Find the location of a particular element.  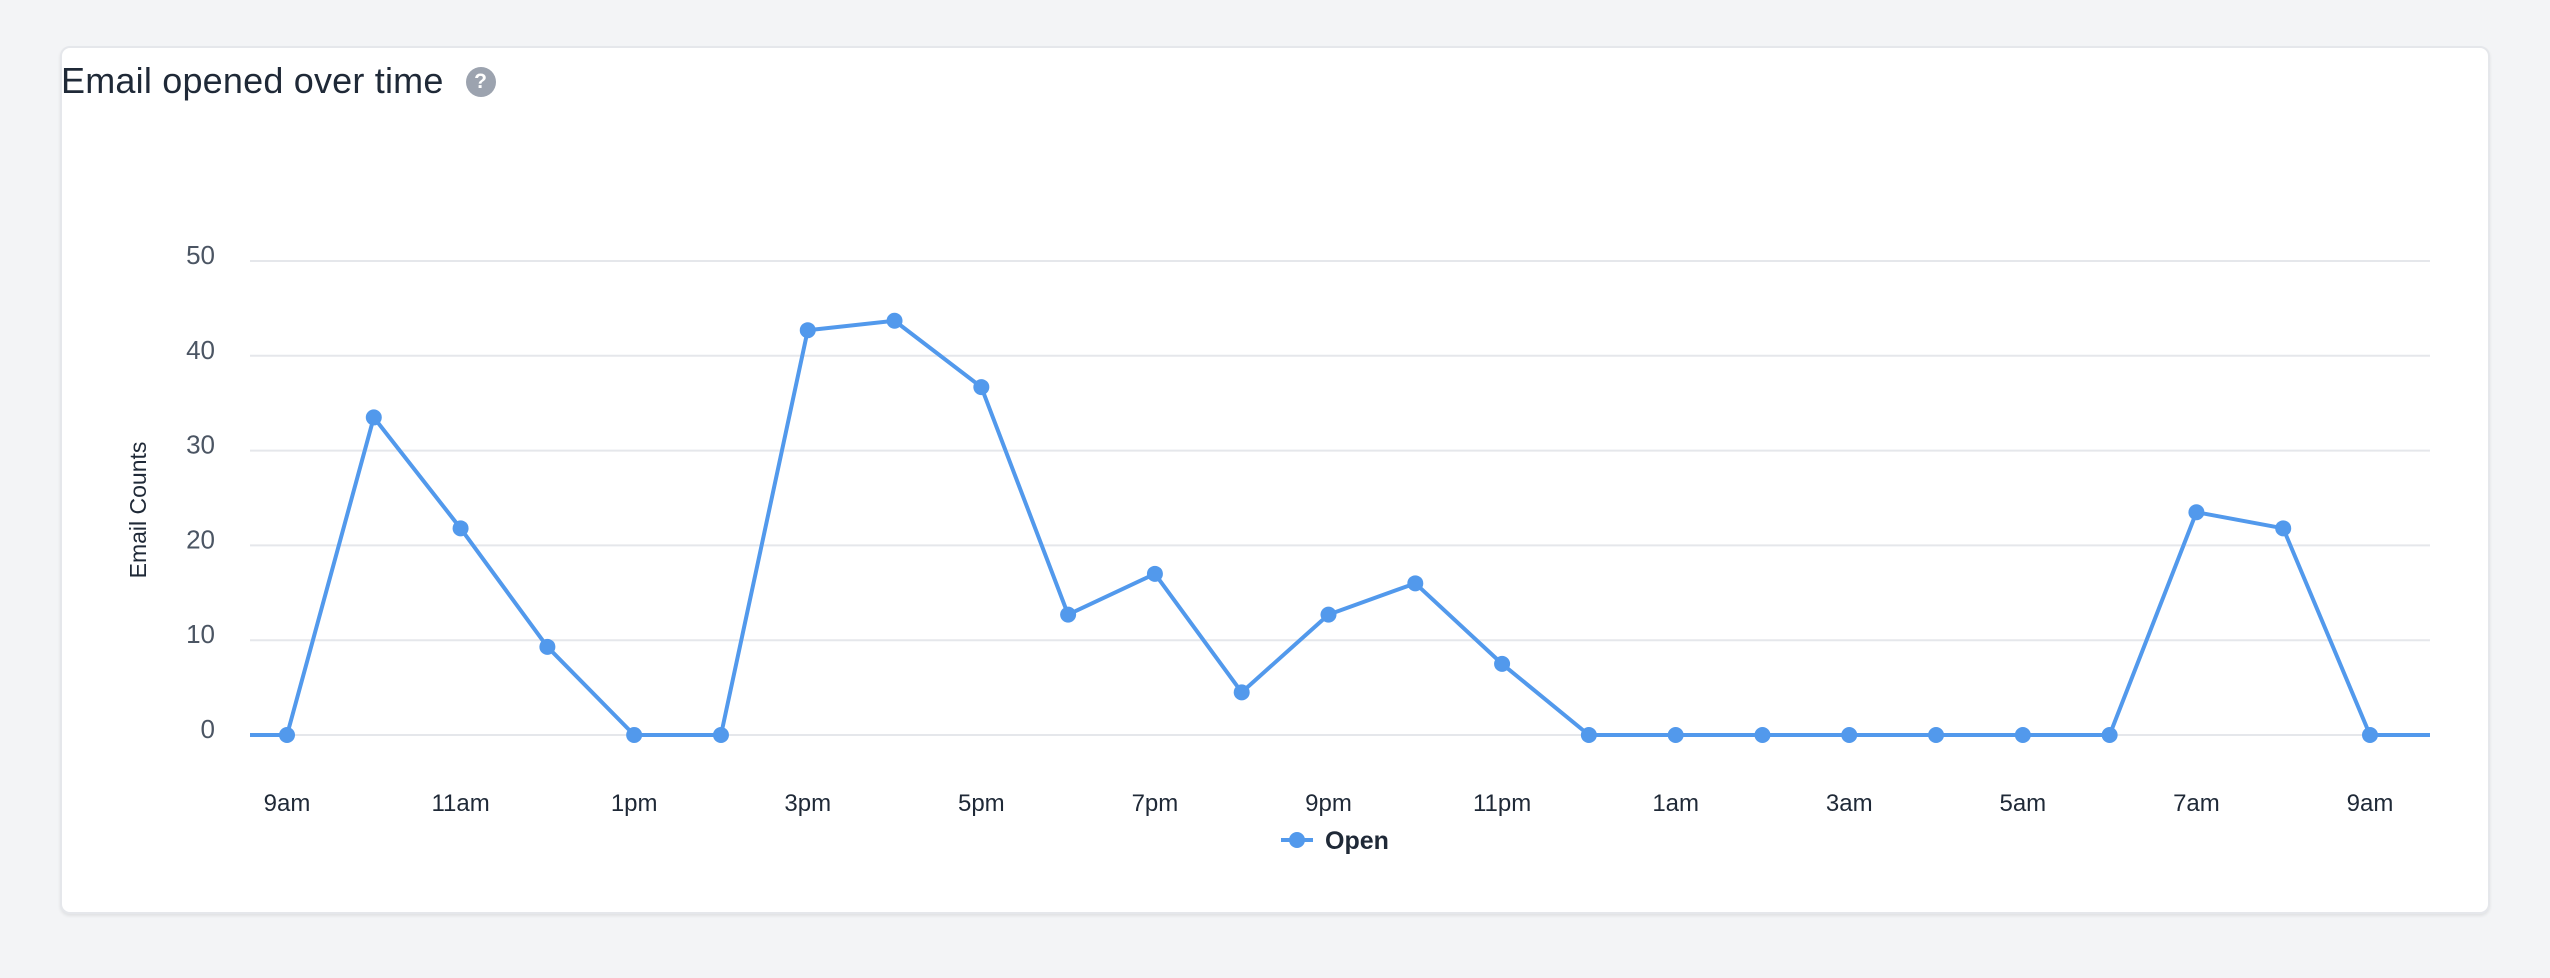

x-tick-label: 5pm is located at coordinates (981, 803).